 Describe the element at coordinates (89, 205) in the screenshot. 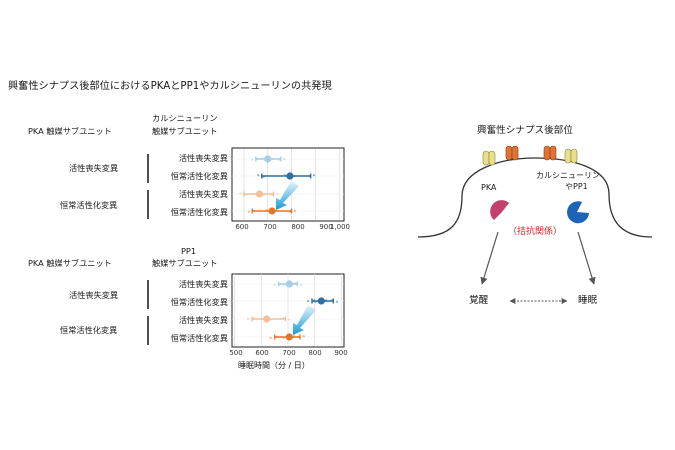

I see `panel1-group-active: 恒常活性化変異` at that location.